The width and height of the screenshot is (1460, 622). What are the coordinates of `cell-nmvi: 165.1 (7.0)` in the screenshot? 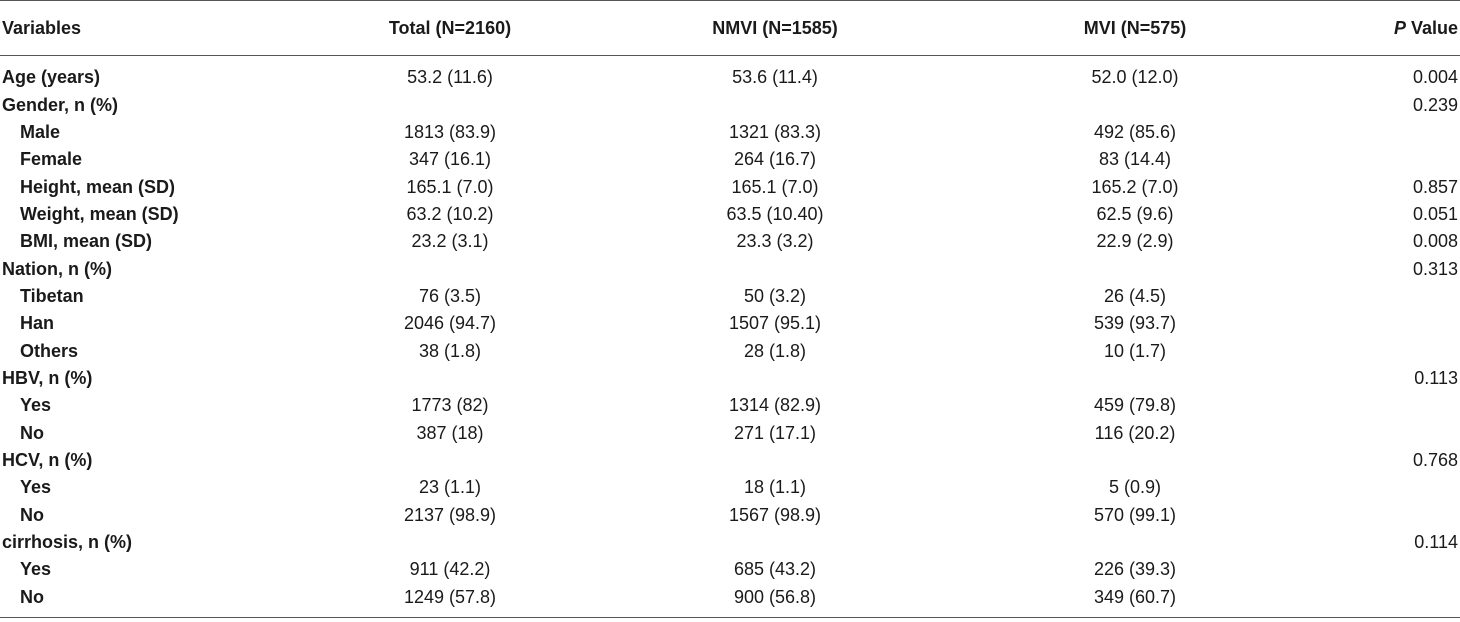 It's located at (775, 186).